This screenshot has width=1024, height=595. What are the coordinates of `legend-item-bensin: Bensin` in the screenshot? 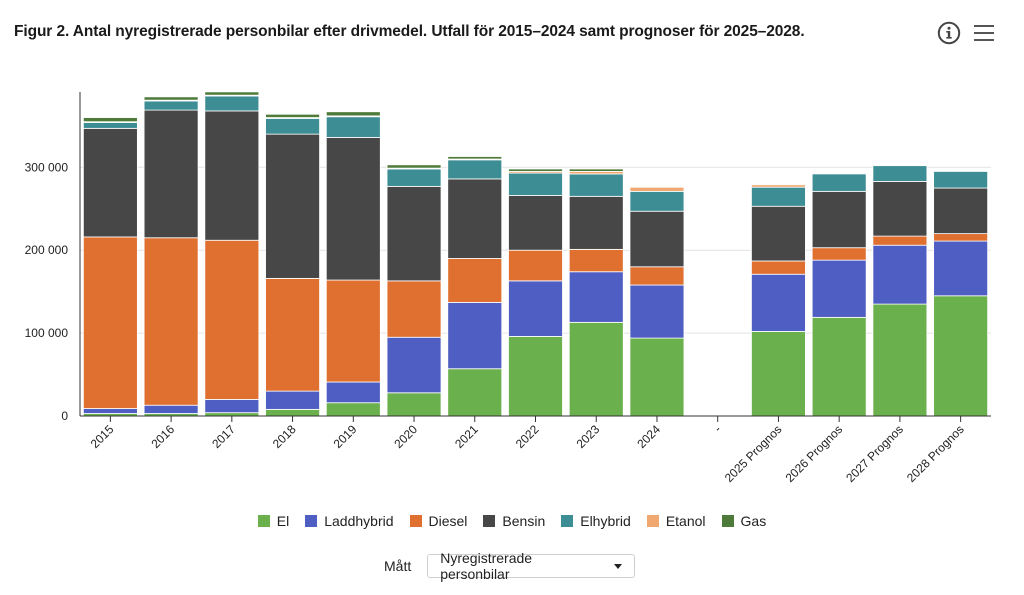 It's located at (514, 521).